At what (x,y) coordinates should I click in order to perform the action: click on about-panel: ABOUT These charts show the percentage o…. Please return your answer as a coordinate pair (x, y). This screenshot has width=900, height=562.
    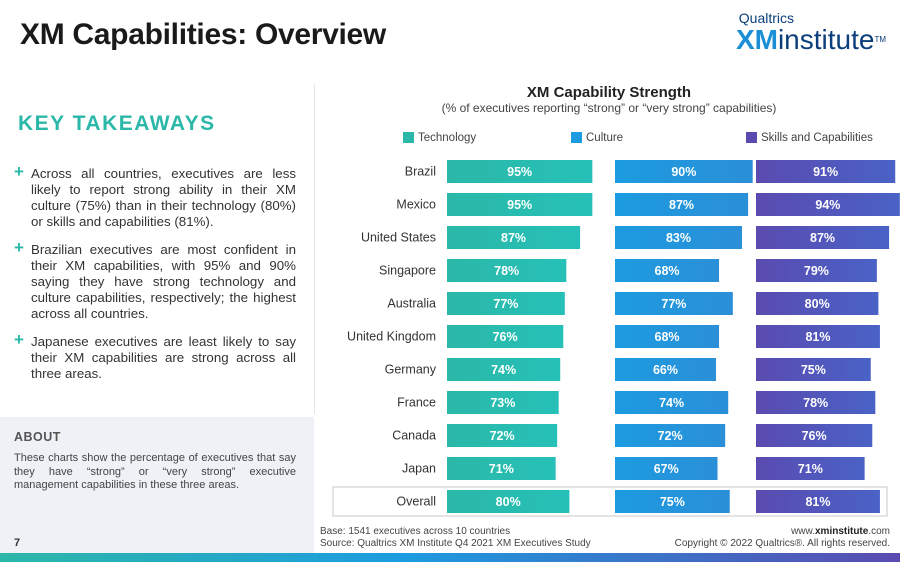
    Looking at the image, I should click on (157, 485).